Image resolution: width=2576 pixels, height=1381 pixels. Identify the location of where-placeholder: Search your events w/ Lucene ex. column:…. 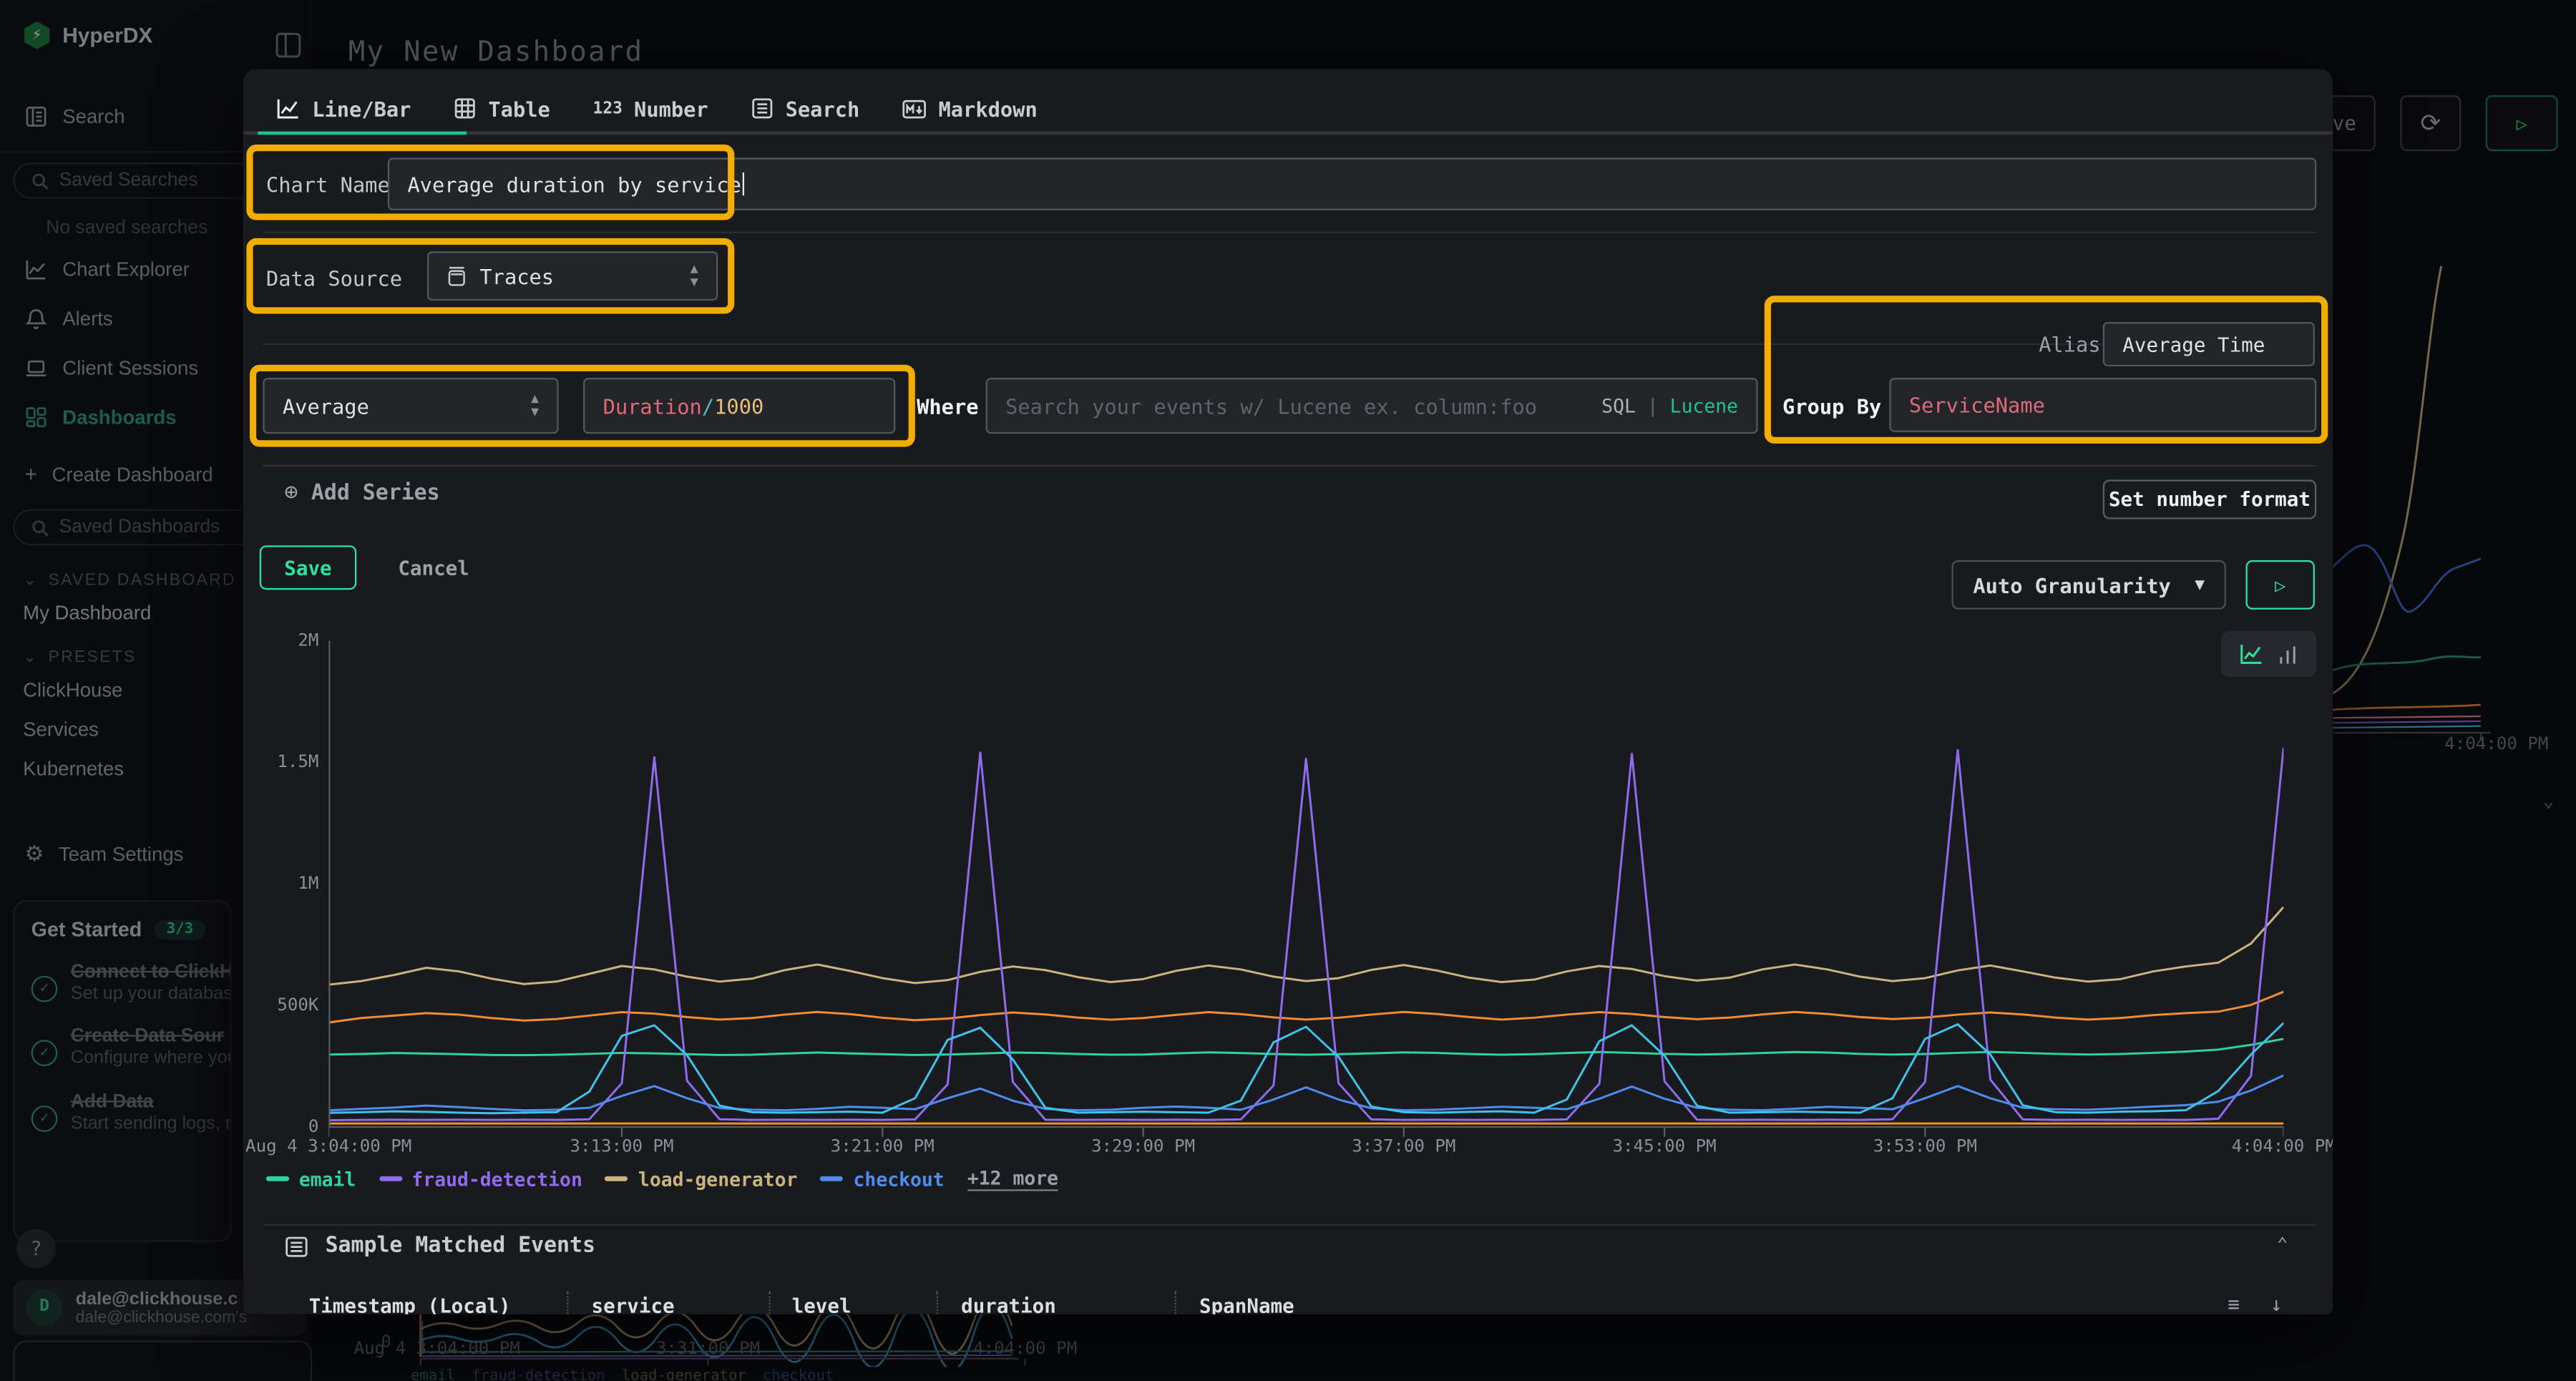
(1271, 406).